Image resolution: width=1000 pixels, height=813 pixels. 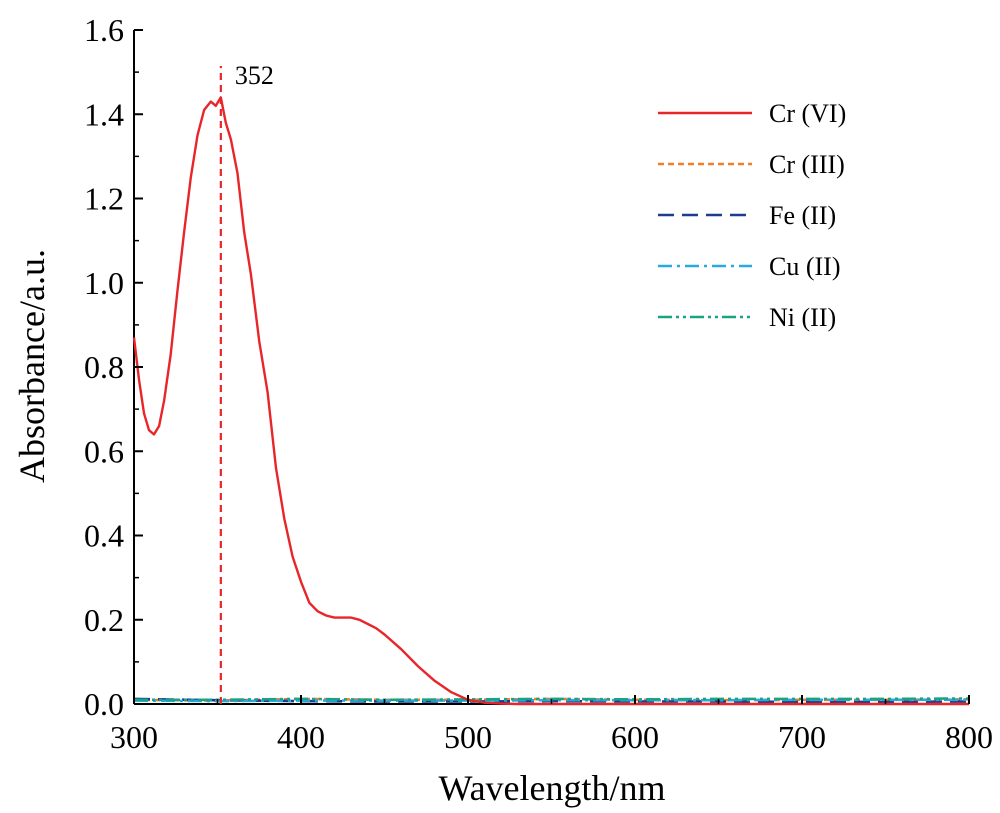 I want to click on x-tick-label: 600, so click(x=635, y=737).